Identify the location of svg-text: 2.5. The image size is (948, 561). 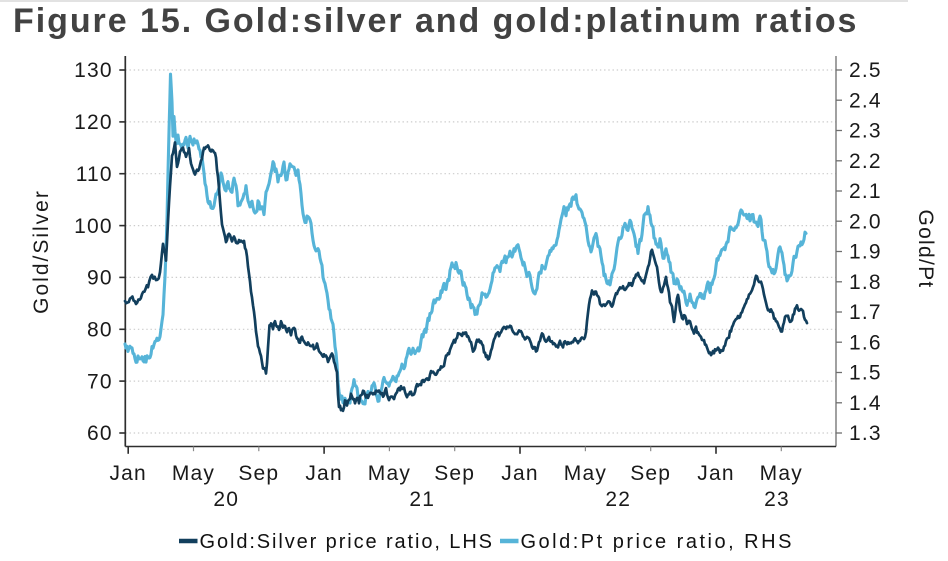
(865, 70).